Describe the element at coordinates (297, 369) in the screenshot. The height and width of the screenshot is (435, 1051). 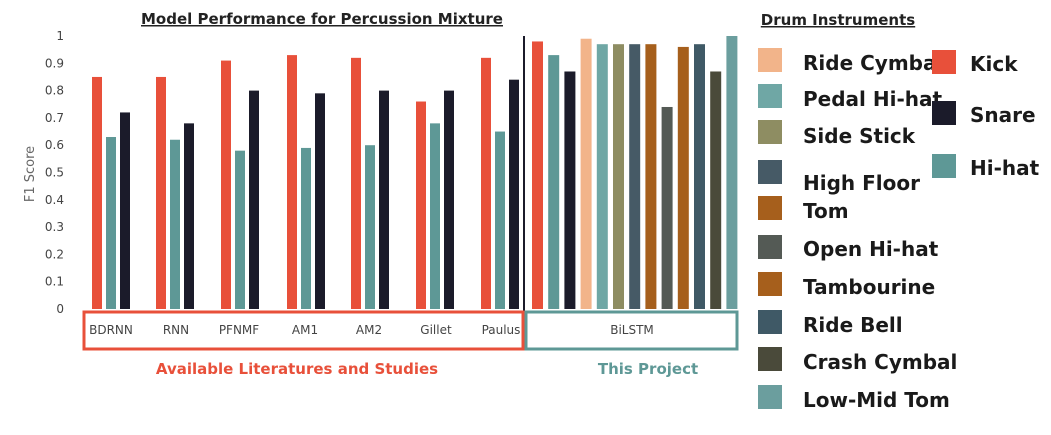
I see `literature-group-label: Available Literatures and Studies` at that location.